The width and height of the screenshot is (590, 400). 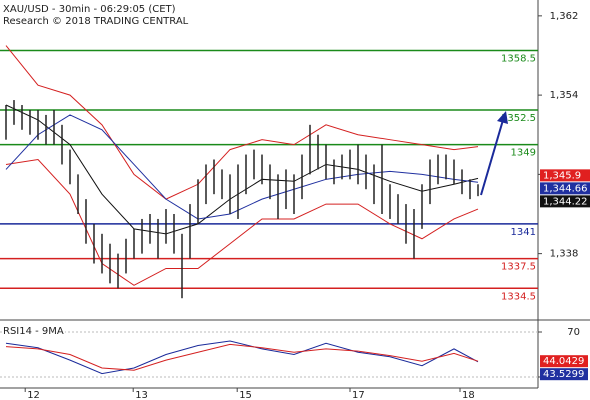 I want to click on x-tick-label: 18, so click(x=468, y=395).